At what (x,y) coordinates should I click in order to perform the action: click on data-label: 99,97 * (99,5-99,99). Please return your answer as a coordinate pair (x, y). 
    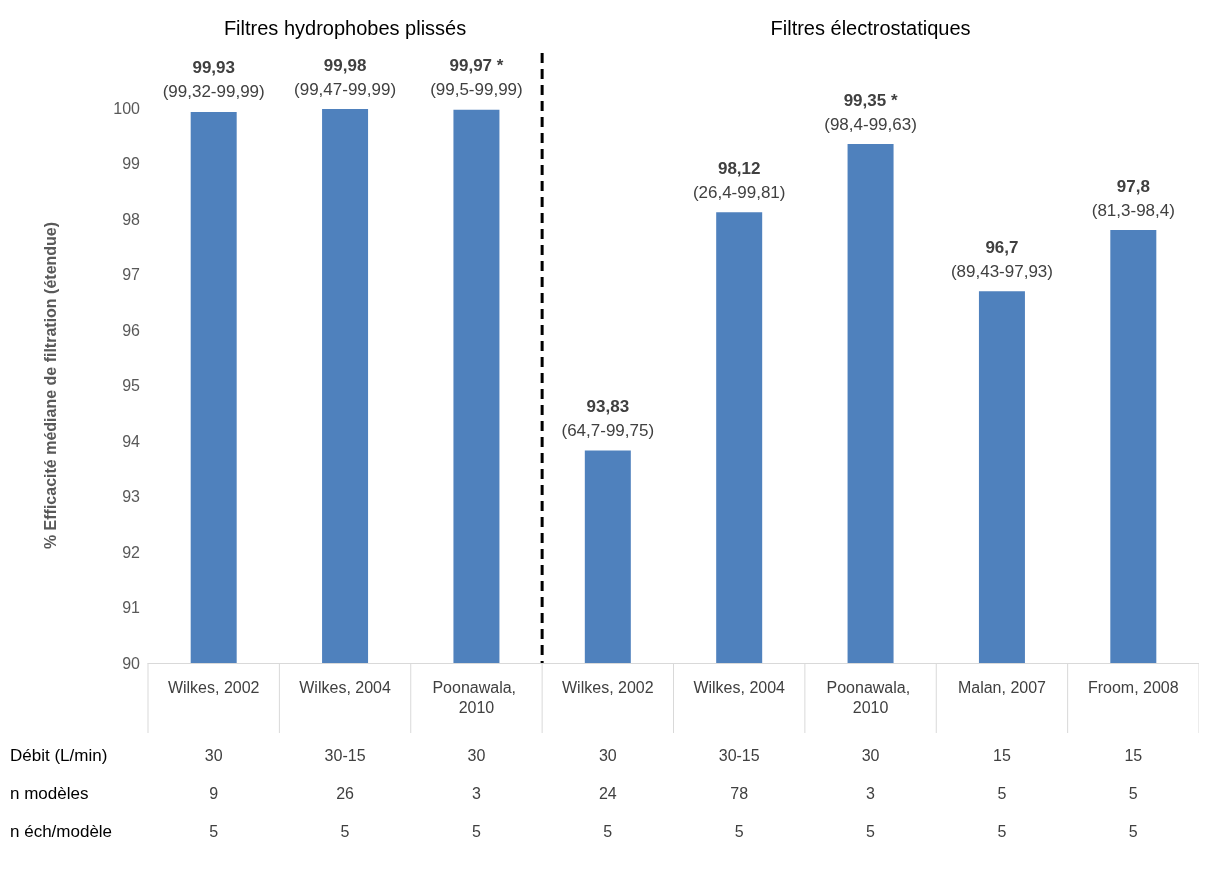
    Looking at the image, I should click on (476, 78).